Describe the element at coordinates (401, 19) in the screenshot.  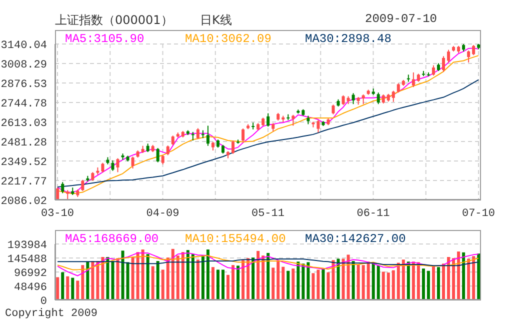
I see `text: 2009-07-10` at that location.